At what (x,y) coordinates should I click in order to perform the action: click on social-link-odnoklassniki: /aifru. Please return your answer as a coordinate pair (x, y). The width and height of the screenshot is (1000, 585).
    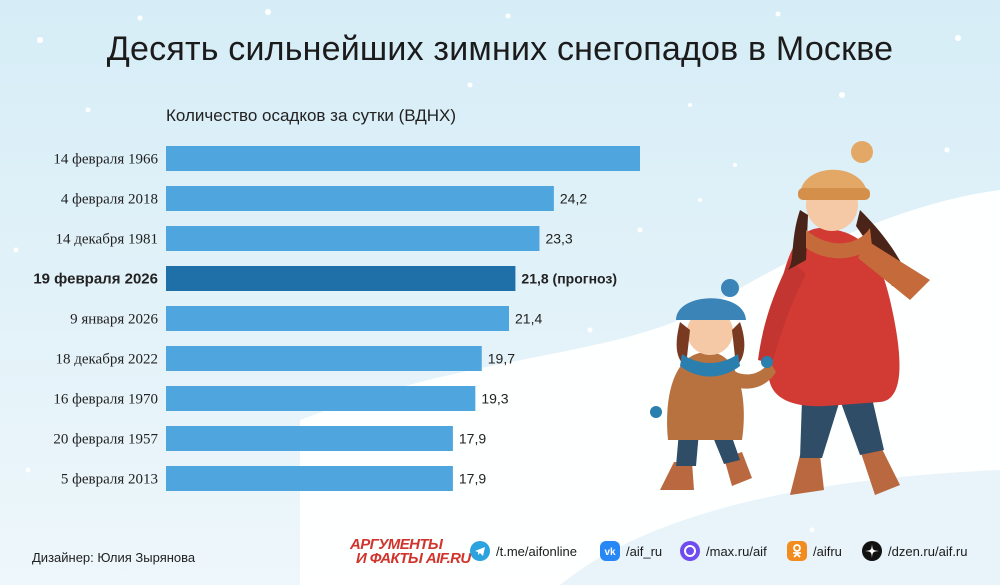
    Looking at the image, I should click on (814, 551).